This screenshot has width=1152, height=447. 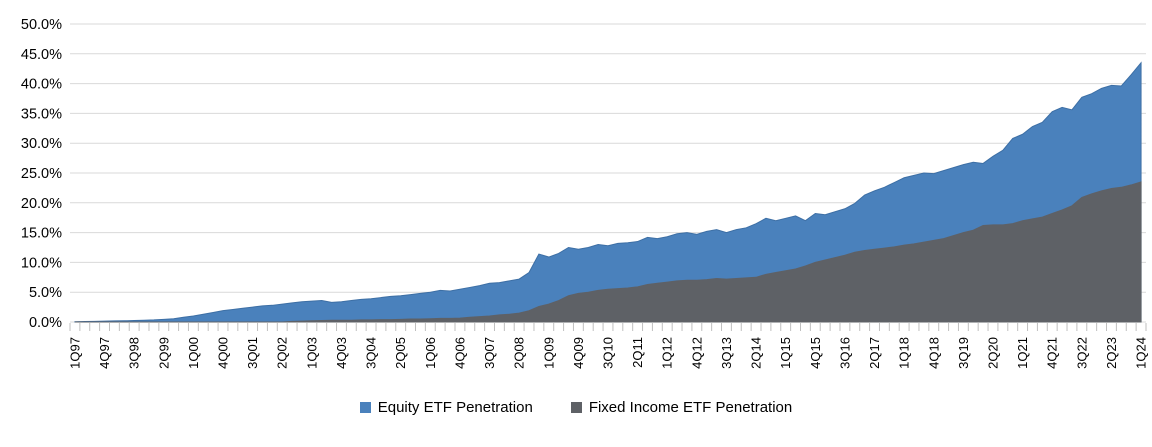 I want to click on y-axis-label: 25.0%, so click(x=41, y=174).